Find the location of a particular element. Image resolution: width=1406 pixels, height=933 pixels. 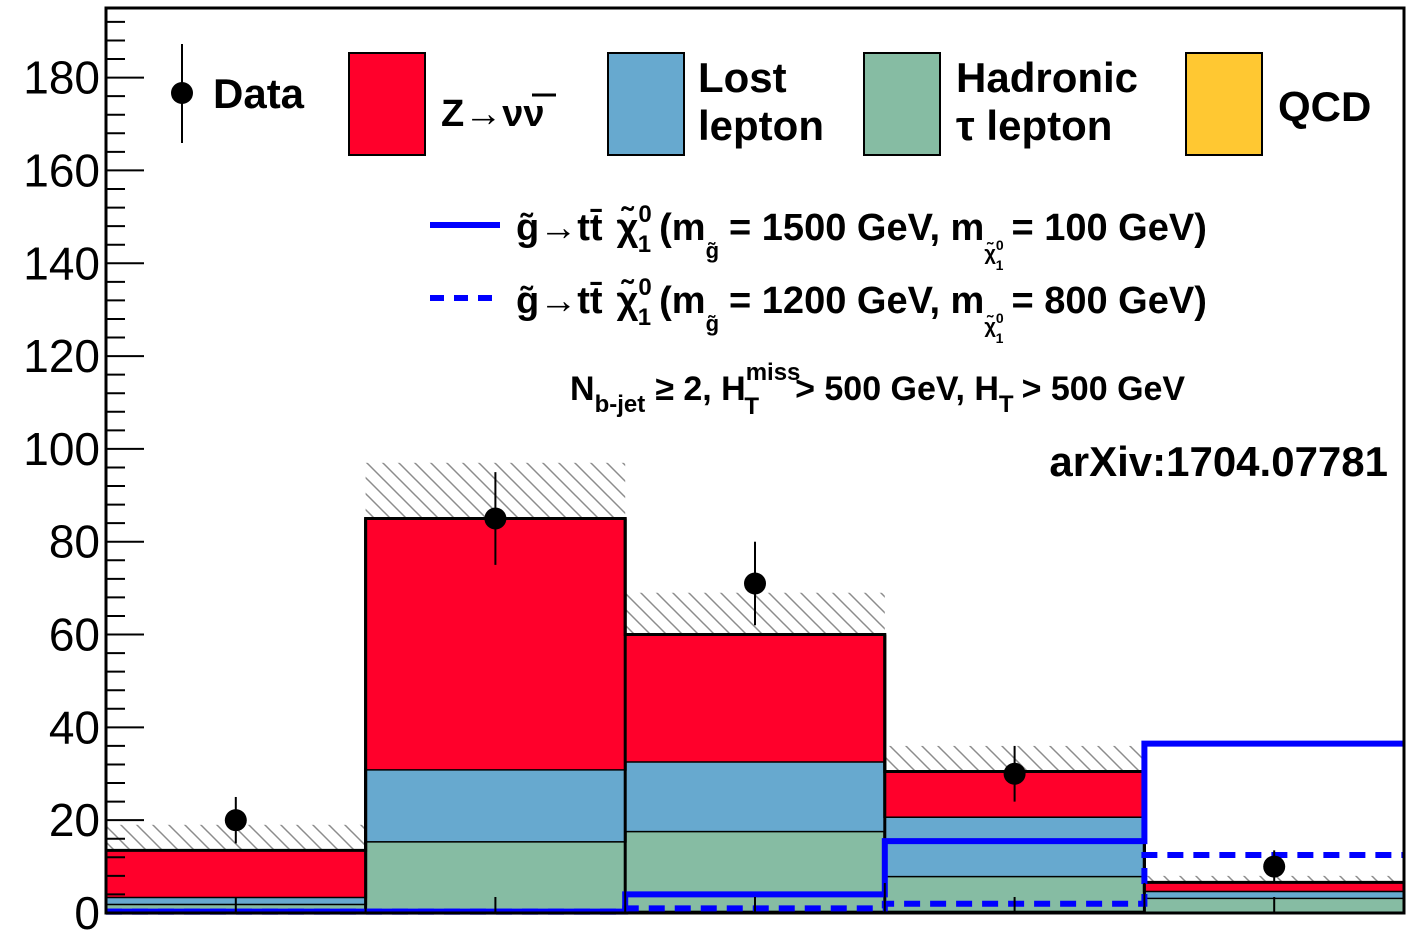

ytick-label-0: 0 is located at coordinates (87, 910).